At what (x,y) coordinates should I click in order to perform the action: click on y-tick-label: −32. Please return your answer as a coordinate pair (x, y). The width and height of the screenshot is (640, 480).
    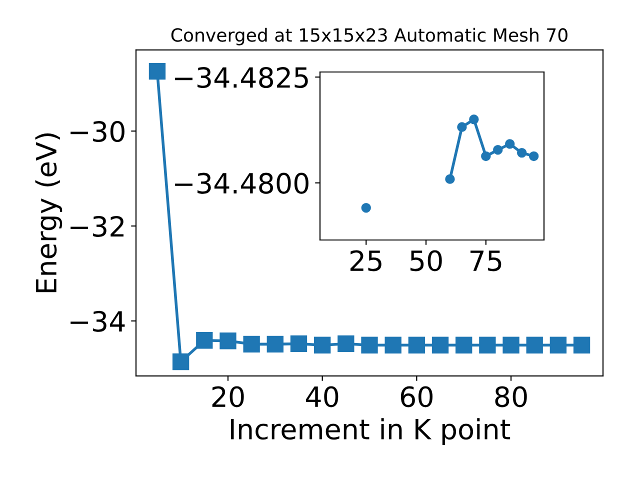
    Looking at the image, I should click on (97, 226).